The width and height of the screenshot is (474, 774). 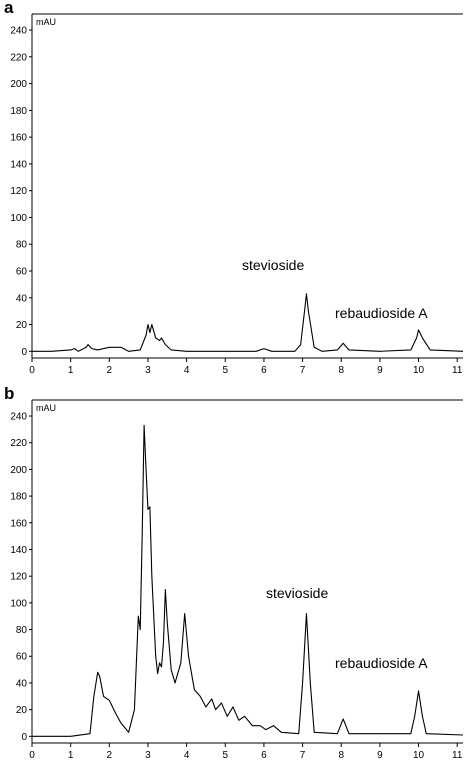 What do you see at coordinates (248, 322) in the screenshot?
I see `trace` at bounding box center [248, 322].